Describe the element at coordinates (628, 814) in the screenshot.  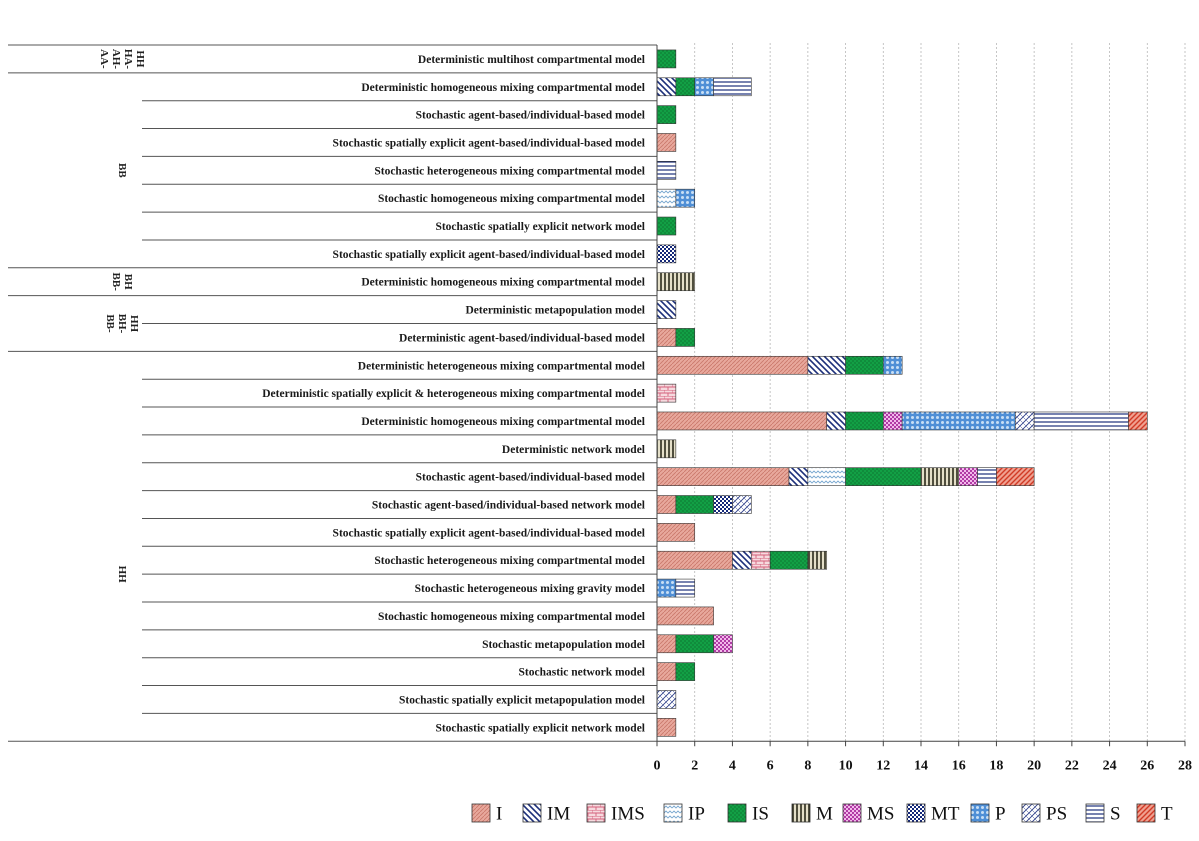
I see `legend-label-ims: IMS` at that location.